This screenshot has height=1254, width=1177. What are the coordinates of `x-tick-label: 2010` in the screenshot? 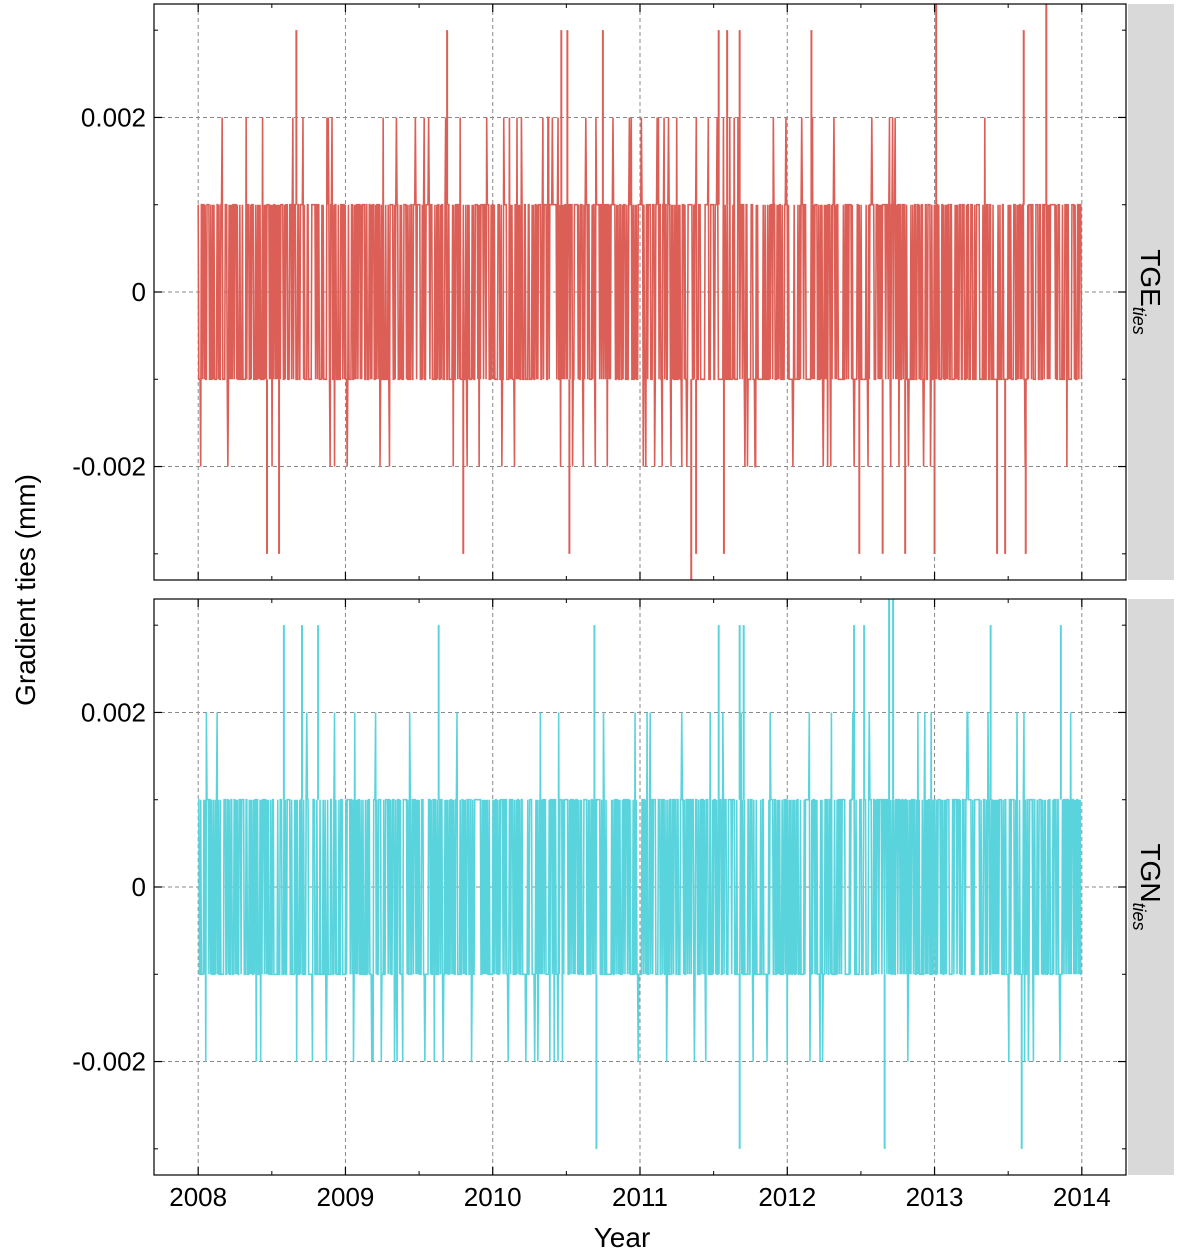 It's located at (493, 1197).